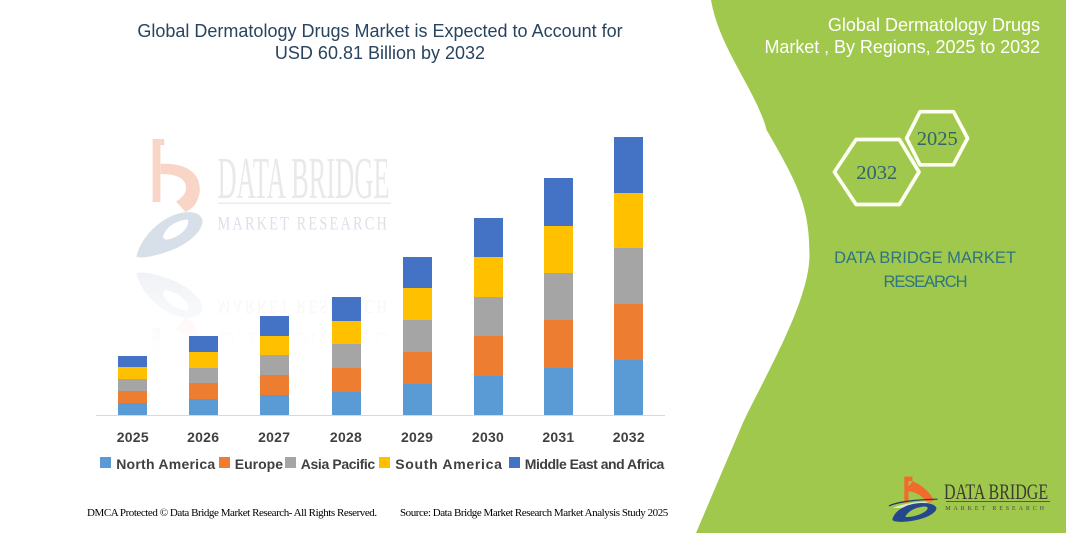 This screenshot has height=533, width=1066. What do you see at coordinates (876, 173) in the screenshot?
I see `svg-text: 2032` at bounding box center [876, 173].